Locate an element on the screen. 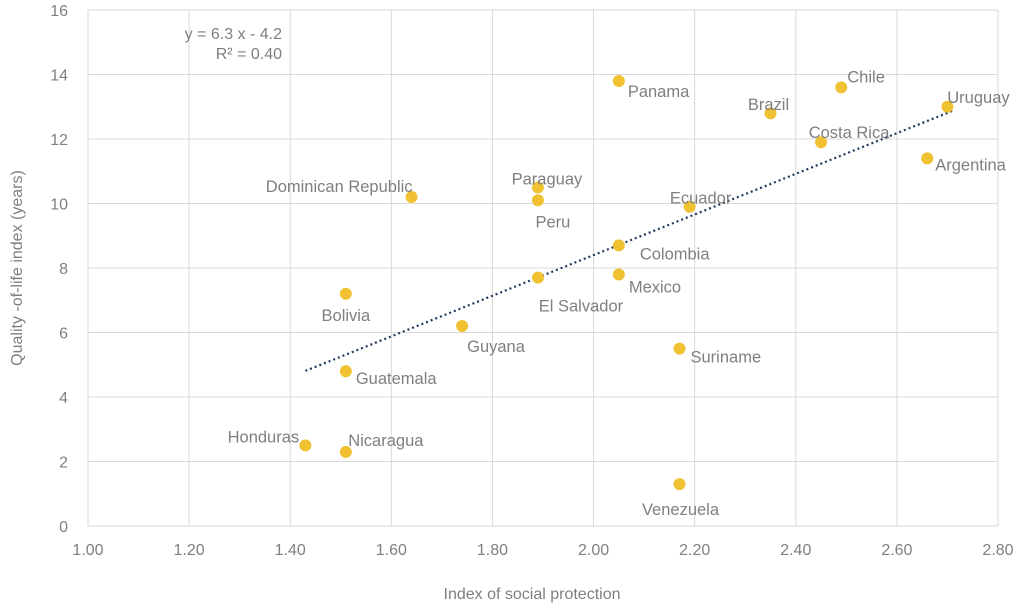 This screenshot has height=611, width=1024. point-label: Venezuela is located at coordinates (681, 510).